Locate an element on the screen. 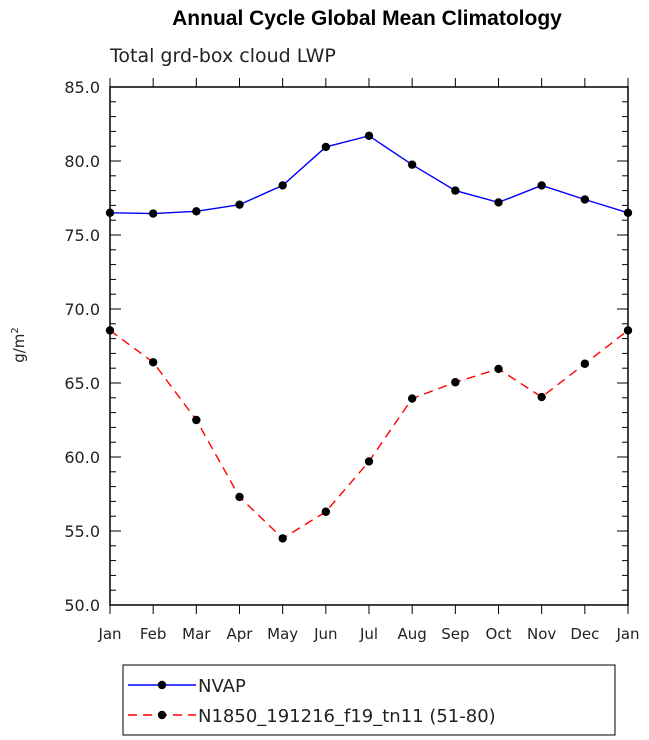 Image resolution: width=649 pixels, height=740 pixels. x-tick-label: Jul is located at coordinates (368, 634).